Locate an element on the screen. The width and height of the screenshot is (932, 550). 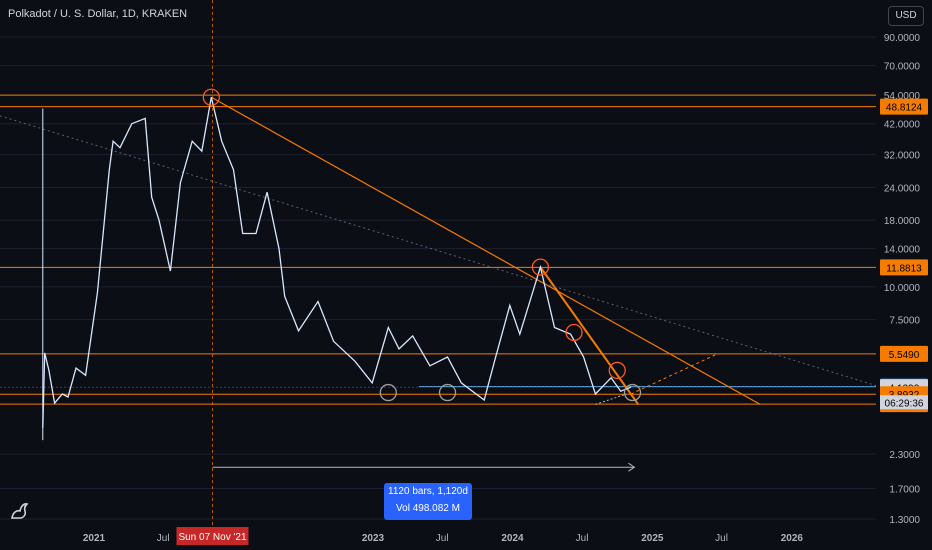
measure-tooltip: 1120 bars, 1,120d Vol 498.082 M is located at coordinates (428, 501).